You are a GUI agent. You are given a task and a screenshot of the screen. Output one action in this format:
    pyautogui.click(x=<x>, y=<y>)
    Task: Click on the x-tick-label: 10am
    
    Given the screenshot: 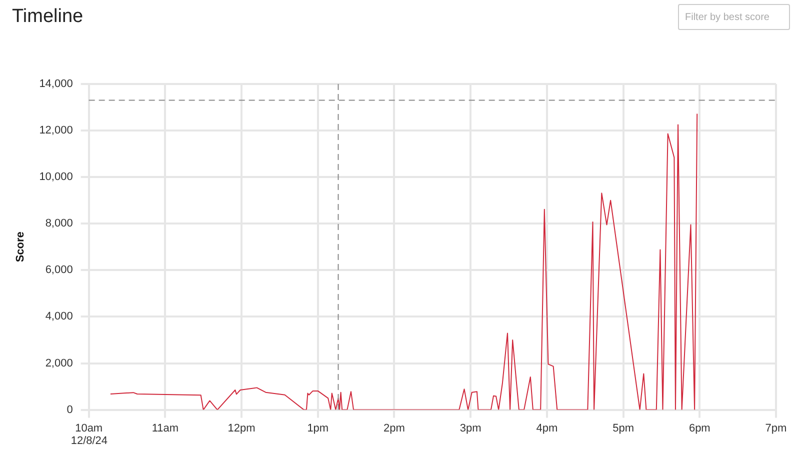 What is the action you would take?
    pyautogui.click(x=89, y=428)
    